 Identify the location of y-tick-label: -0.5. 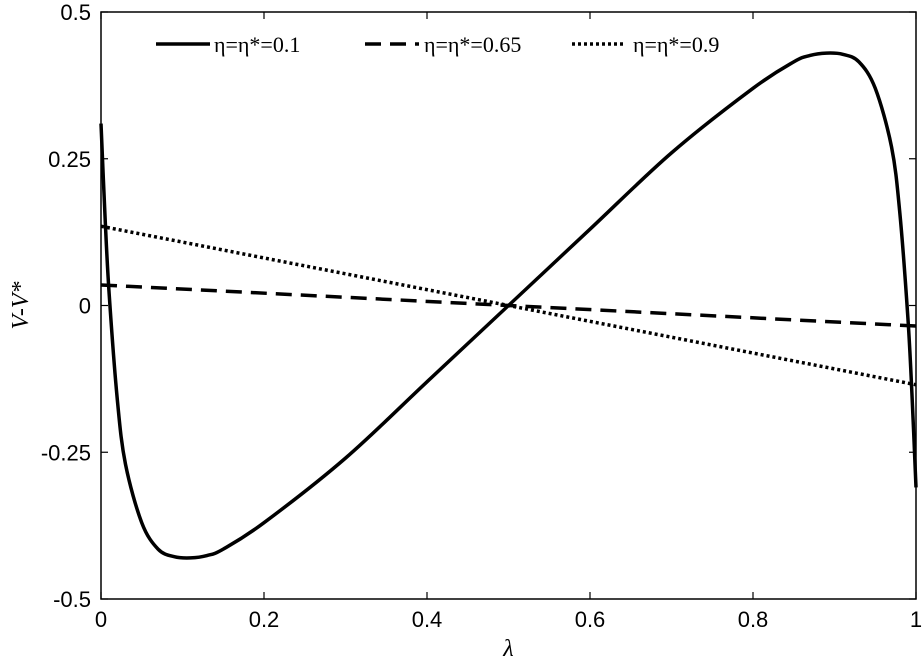
(72, 599).